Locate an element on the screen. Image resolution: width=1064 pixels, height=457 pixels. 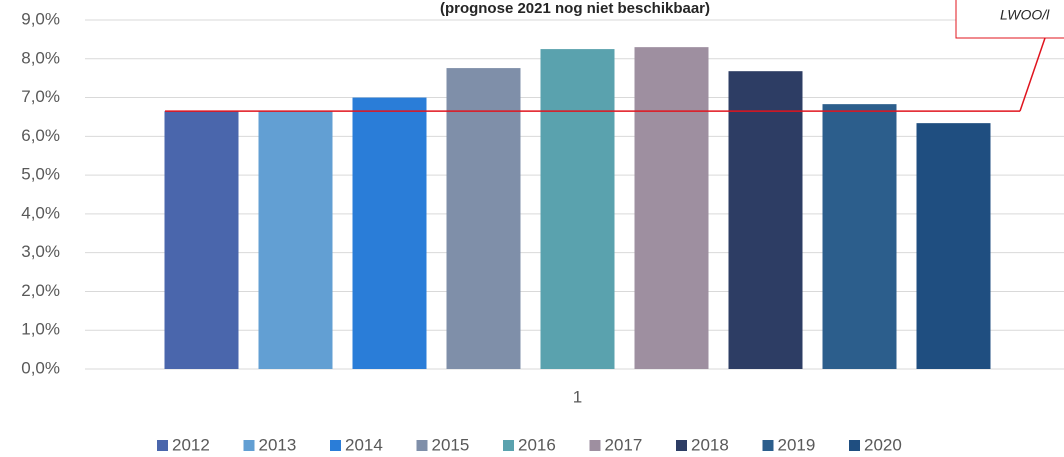
y-tick-label: 7,0% is located at coordinates (40, 96).